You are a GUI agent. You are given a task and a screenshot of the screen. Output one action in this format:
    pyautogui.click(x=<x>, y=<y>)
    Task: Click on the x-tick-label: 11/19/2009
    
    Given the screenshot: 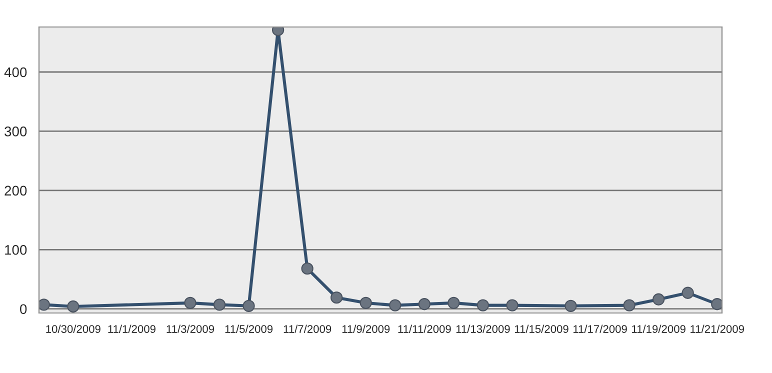 What is the action you would take?
    pyautogui.click(x=659, y=328)
    